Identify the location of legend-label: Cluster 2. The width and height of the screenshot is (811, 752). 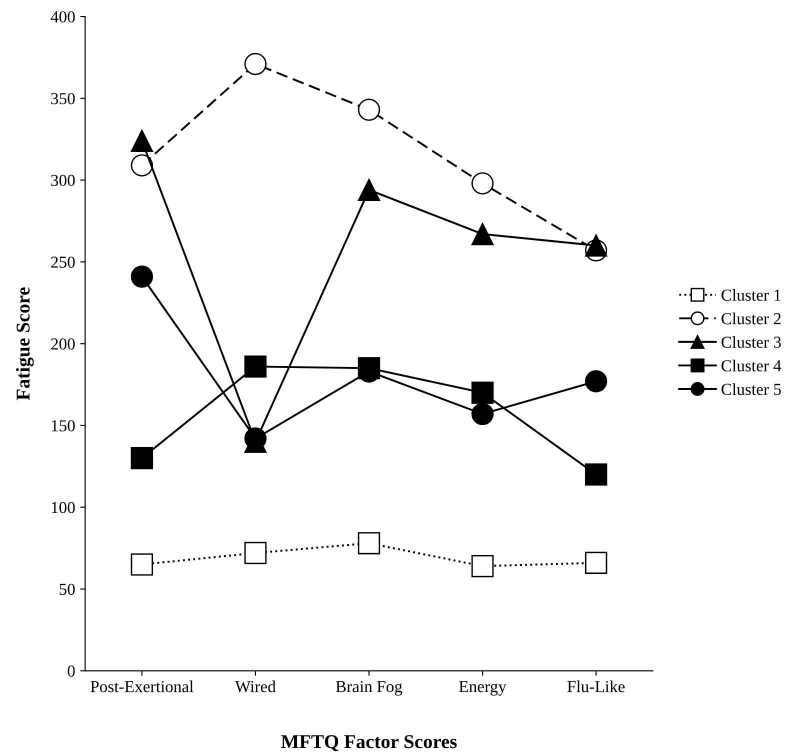
(751, 318).